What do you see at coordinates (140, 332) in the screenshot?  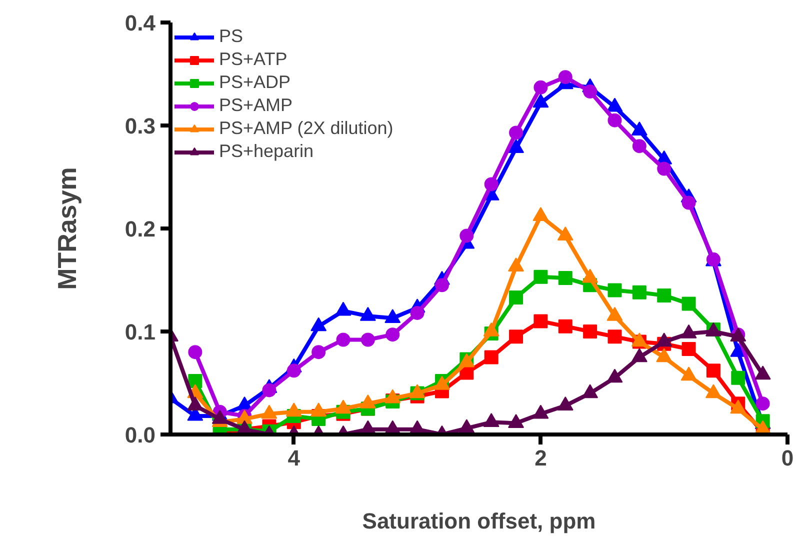 I see `y-tick-label: 0.1` at bounding box center [140, 332].